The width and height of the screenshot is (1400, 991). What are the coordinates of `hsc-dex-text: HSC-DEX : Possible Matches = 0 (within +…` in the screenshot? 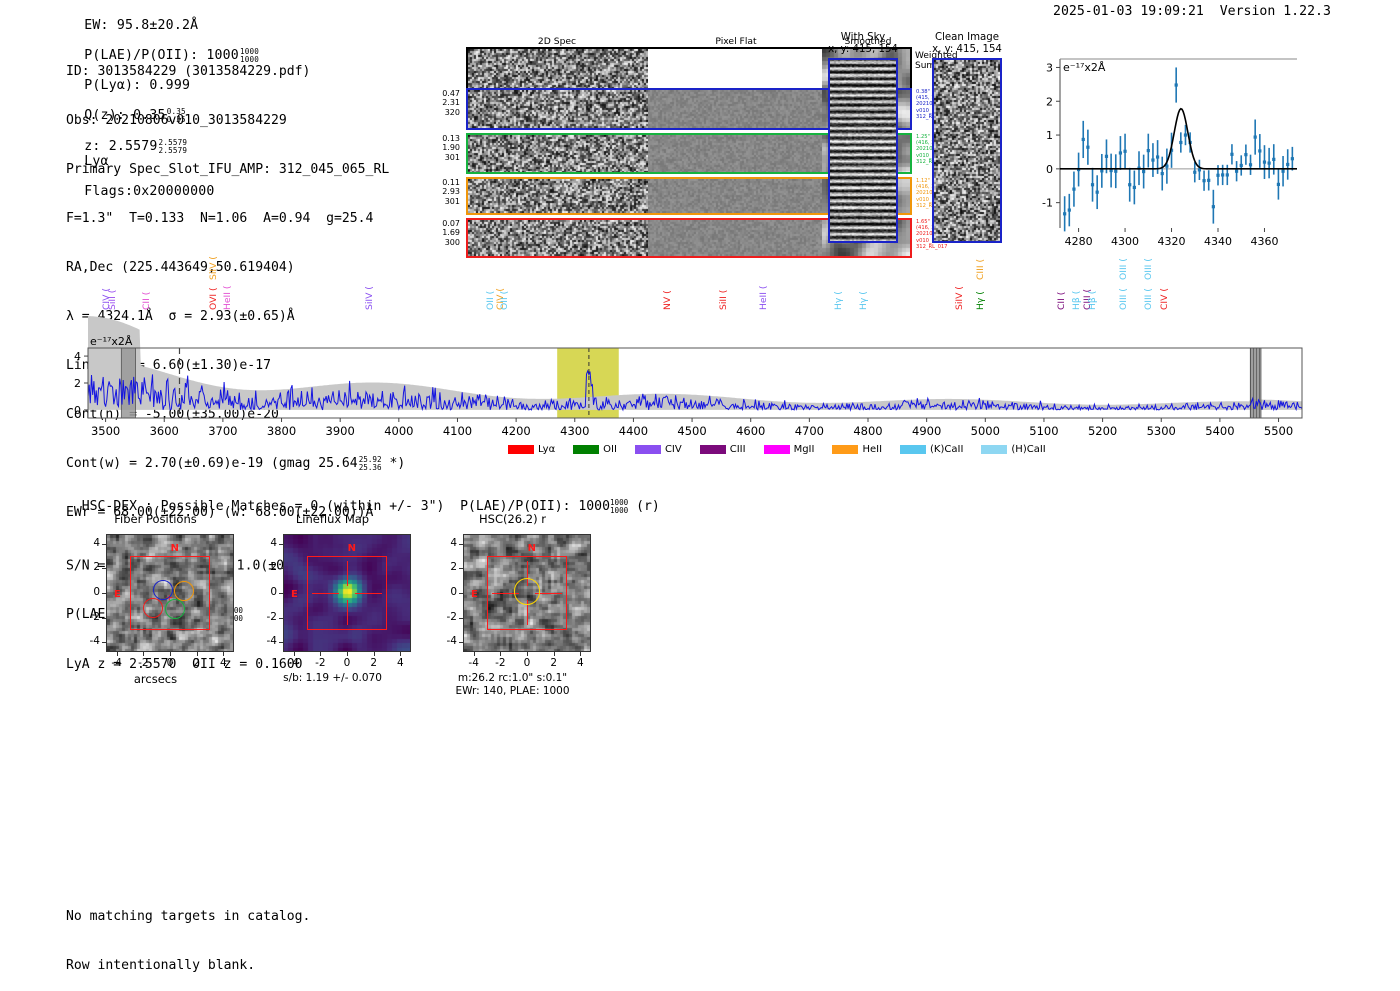 It's located at (345, 507).